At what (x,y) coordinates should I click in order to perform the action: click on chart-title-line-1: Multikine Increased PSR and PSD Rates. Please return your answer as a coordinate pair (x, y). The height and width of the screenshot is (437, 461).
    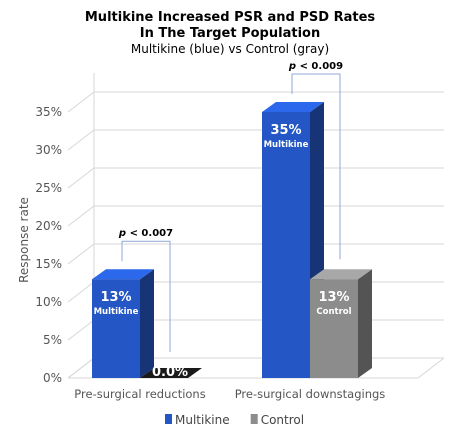
    Looking at the image, I should click on (230, 17).